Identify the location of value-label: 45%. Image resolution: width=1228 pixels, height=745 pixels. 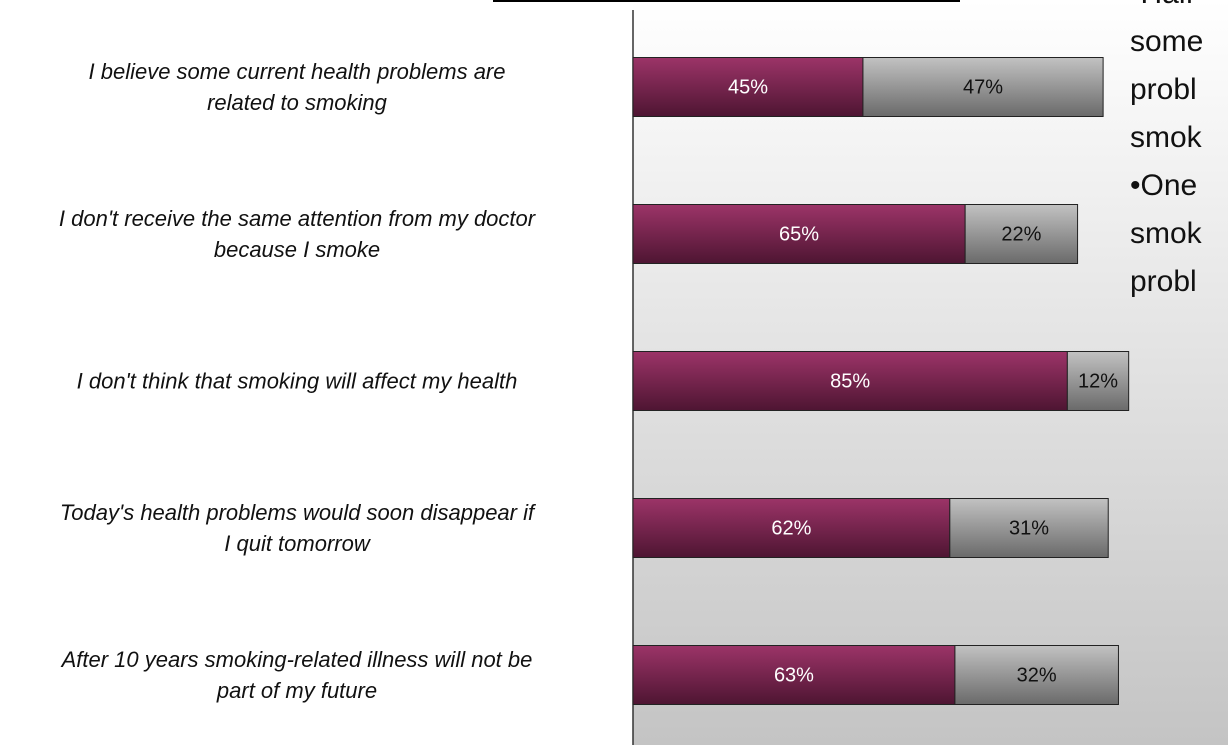
(748, 87).